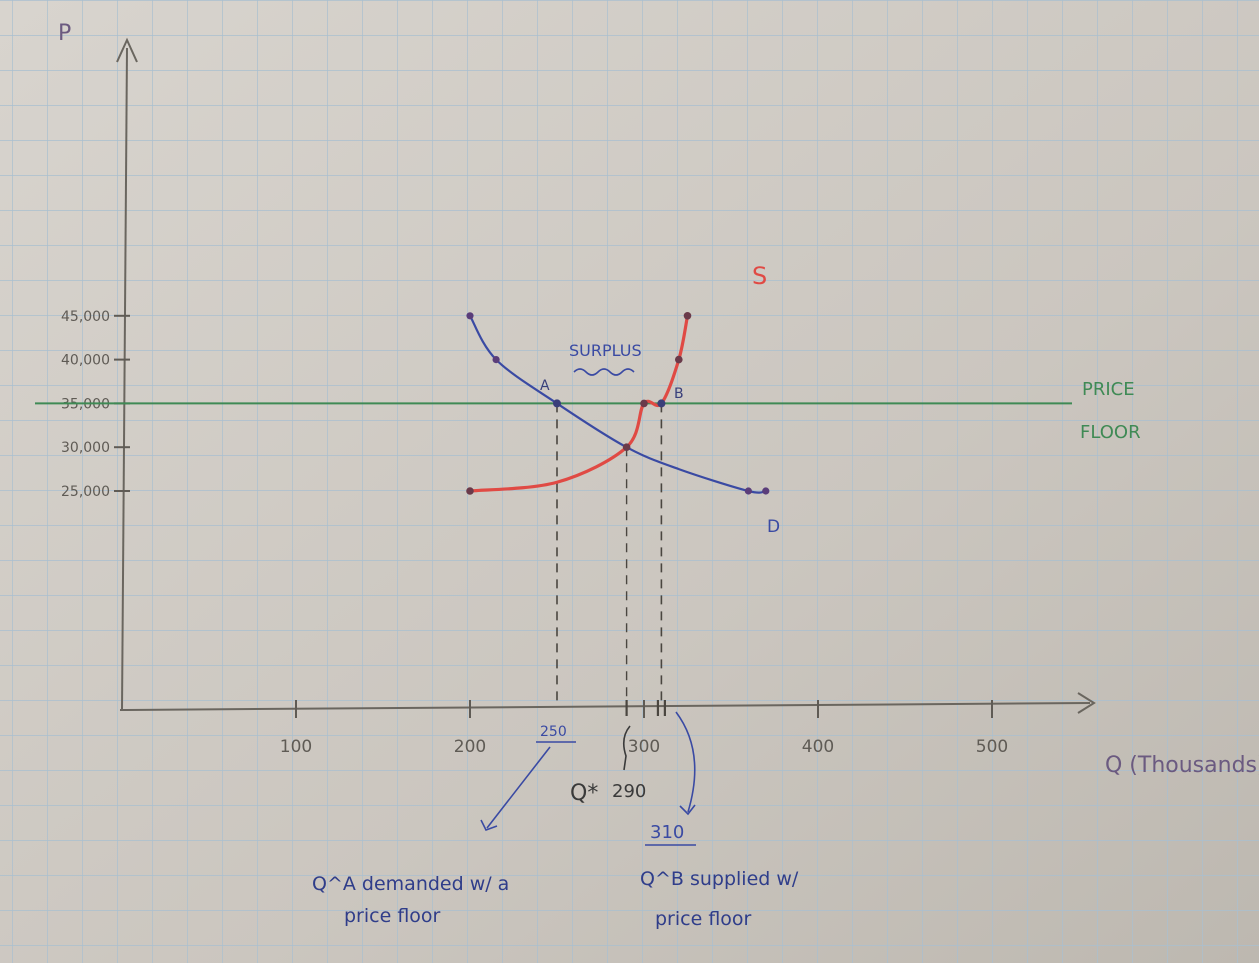 This screenshot has width=1259, height=963. What do you see at coordinates (85, 317) in the screenshot?
I see `y-tick-label-45000: 45,000` at bounding box center [85, 317].